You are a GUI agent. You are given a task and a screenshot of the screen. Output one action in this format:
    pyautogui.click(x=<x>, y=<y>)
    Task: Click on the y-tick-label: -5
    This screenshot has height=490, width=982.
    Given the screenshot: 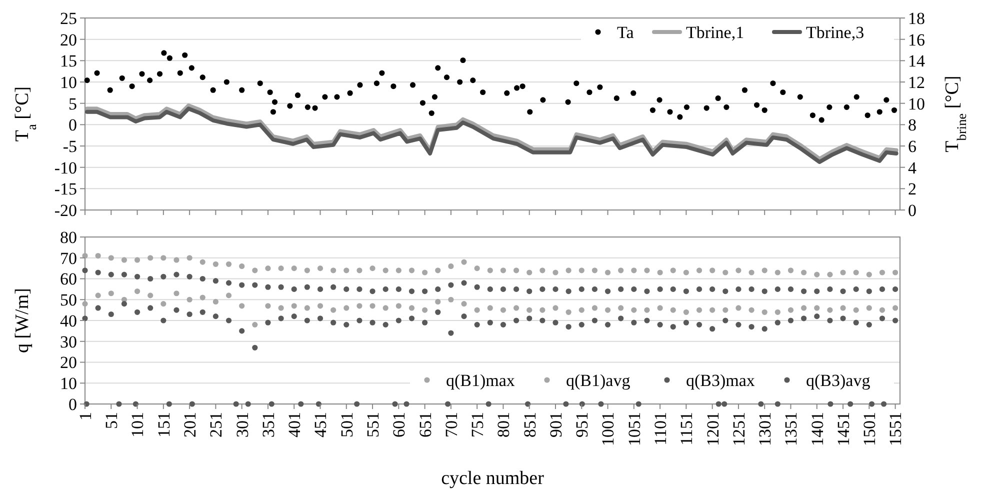 What is the action you would take?
    pyautogui.click(x=69, y=146)
    